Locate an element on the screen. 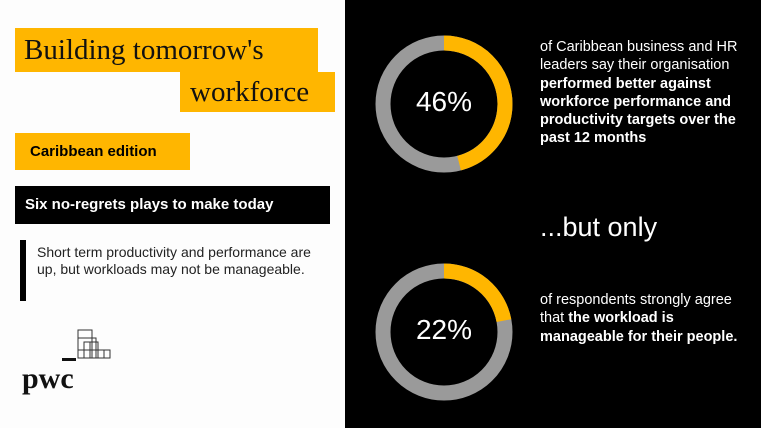  percent-label: 22% is located at coordinates (444, 329).